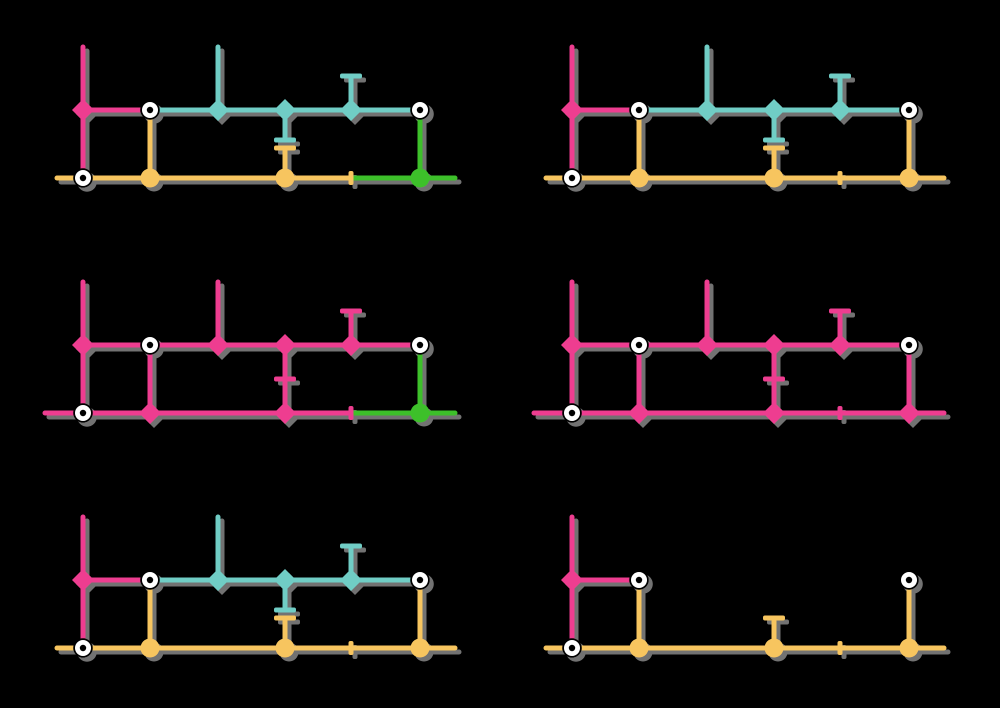 The height and width of the screenshot is (708, 1000). What do you see at coordinates (745, 116) in the screenshot?
I see `panel-top-right` at bounding box center [745, 116].